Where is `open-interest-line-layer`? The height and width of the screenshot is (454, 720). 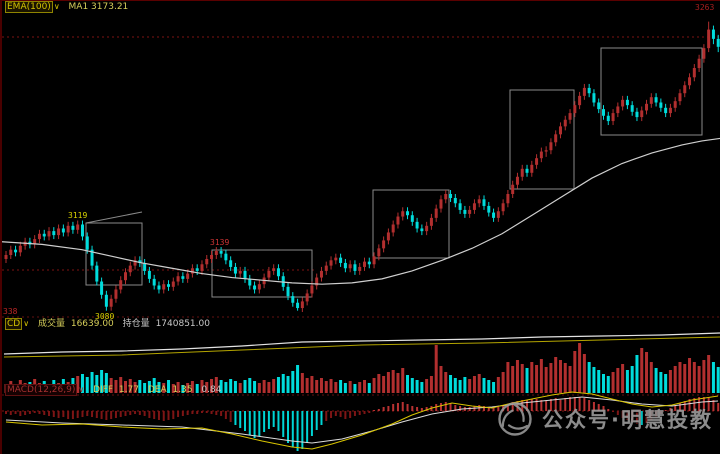
open-interest-line-layer is located at coordinates (361, 345).